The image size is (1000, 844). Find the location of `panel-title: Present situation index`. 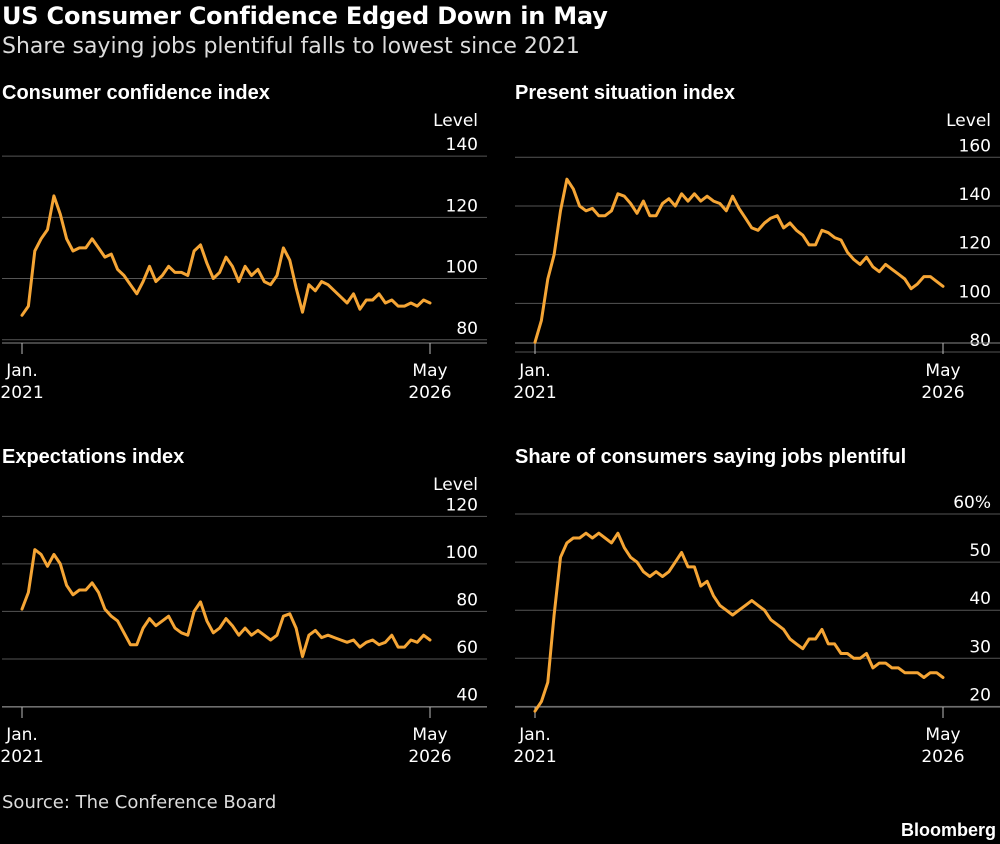

panel-title: Present situation index is located at coordinates (625, 93).